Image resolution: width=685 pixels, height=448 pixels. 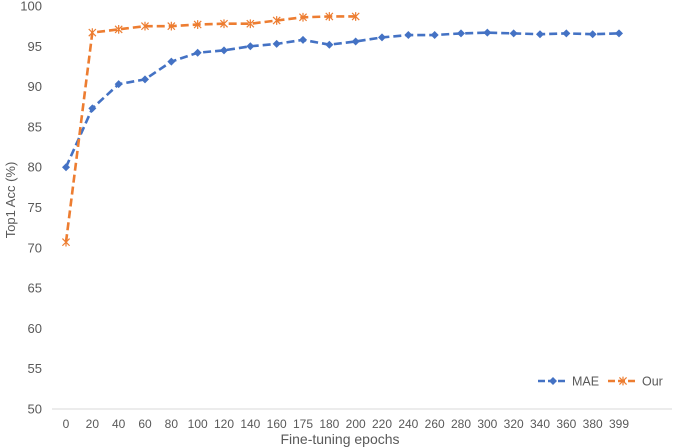 I want to click on x-tick-label: 320, so click(x=514, y=424).